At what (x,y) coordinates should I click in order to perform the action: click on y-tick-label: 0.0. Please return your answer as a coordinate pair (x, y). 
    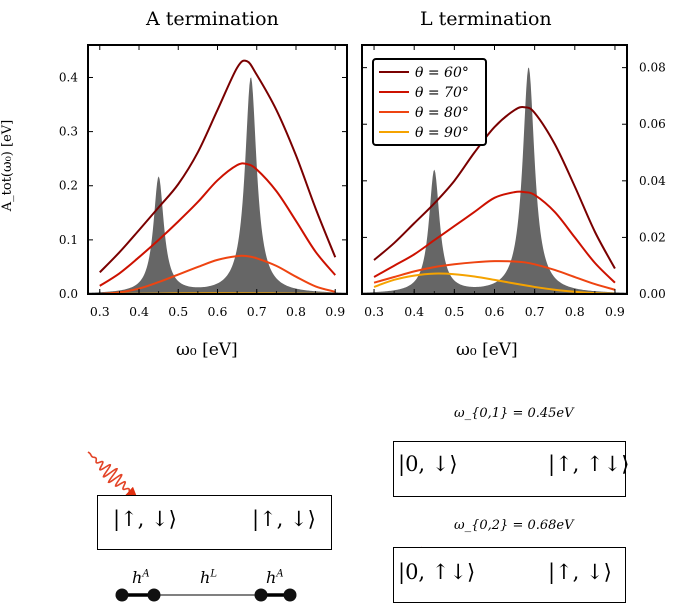
    Looking at the image, I should click on (68, 294).